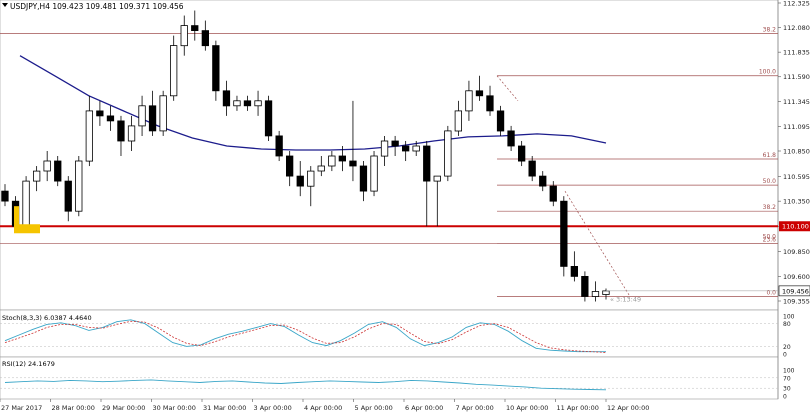 The height and width of the screenshot is (418, 810). Describe the element at coordinates (789, 371) in the screenshot. I see `rsi-axis-label: 100` at that location.